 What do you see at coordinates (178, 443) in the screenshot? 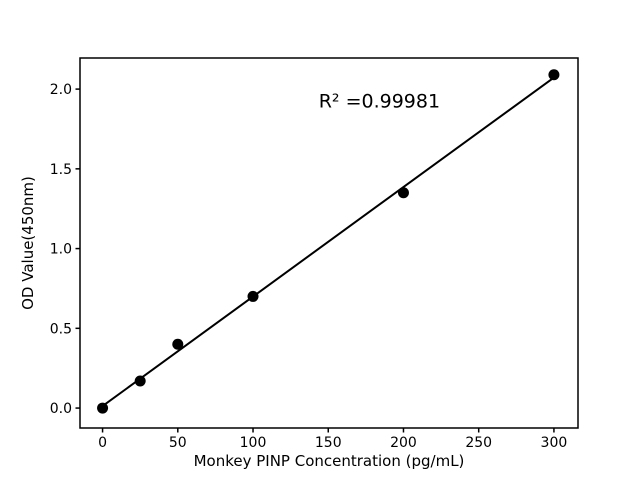
I see `x-tick-label: 50` at bounding box center [178, 443].